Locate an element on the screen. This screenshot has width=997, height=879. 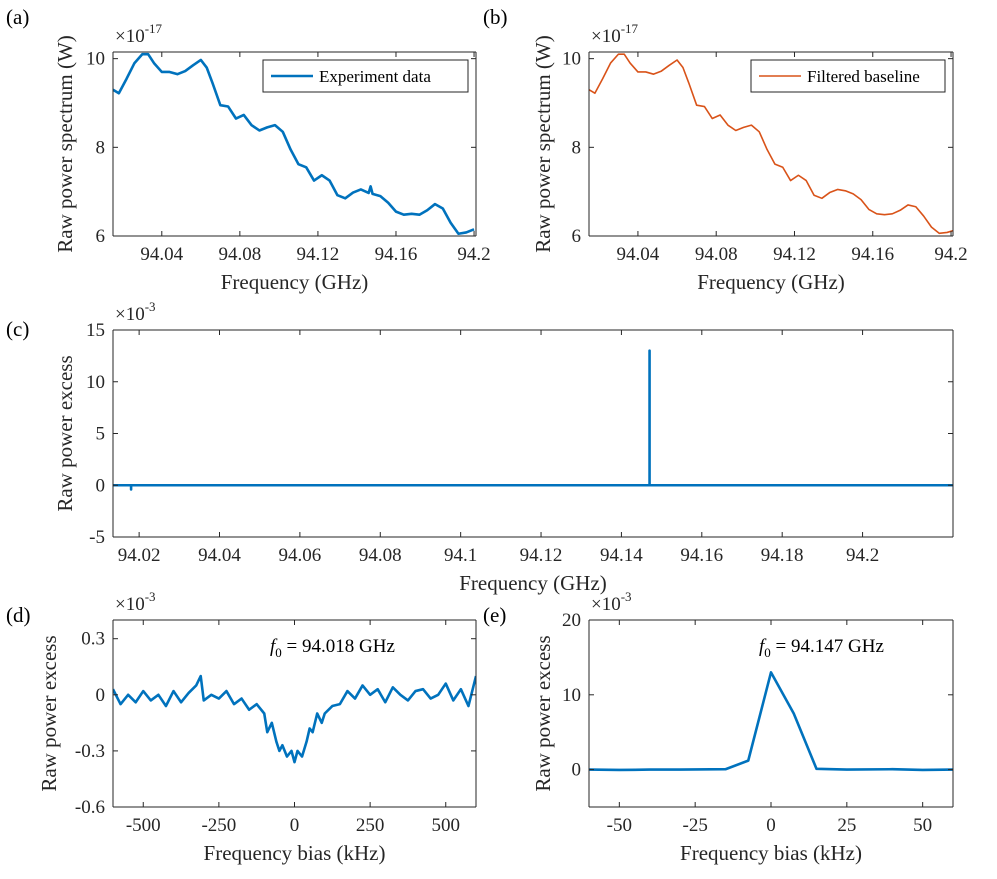
f0-annotation: f0 = 94.018 GHz is located at coordinates (332, 648).